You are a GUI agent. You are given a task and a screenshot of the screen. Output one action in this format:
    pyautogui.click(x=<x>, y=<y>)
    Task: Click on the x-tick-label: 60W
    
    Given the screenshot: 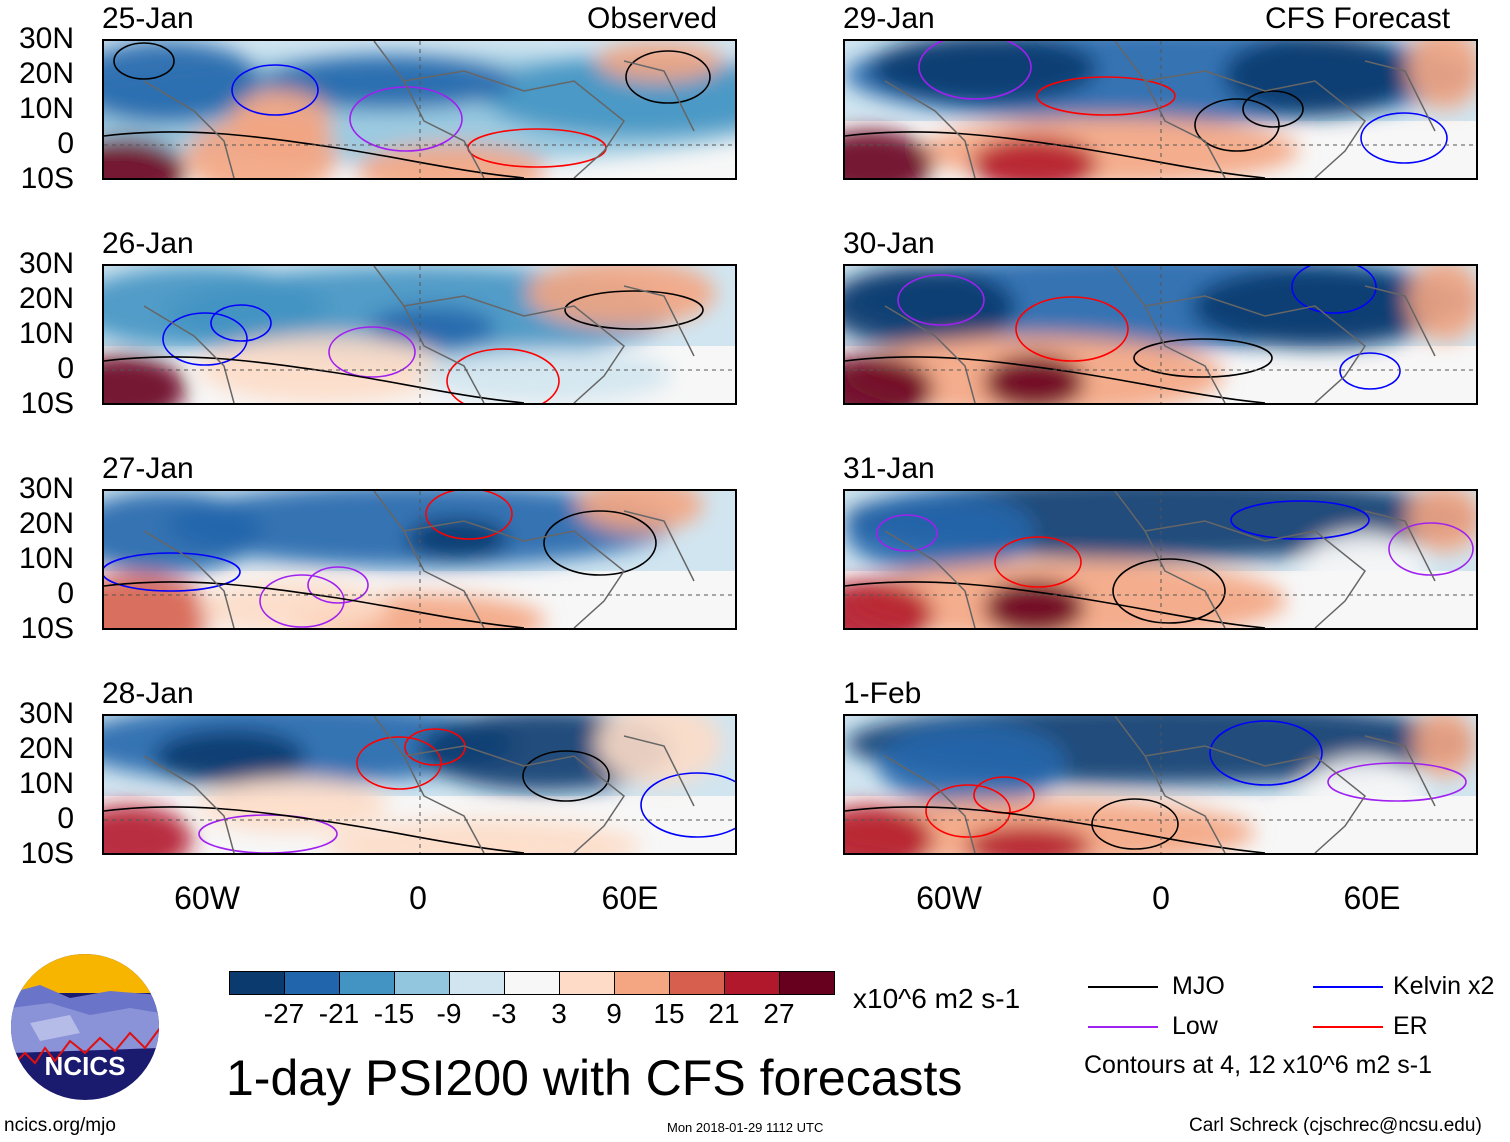 What is the action you would take?
    pyautogui.click(x=949, y=898)
    